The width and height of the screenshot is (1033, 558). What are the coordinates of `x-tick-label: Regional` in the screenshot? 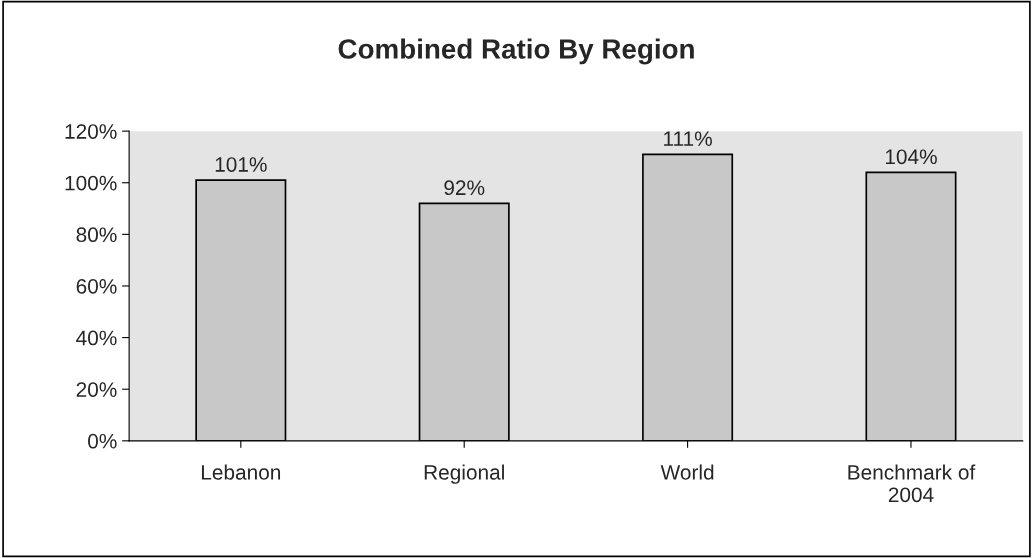 It's located at (464, 474).